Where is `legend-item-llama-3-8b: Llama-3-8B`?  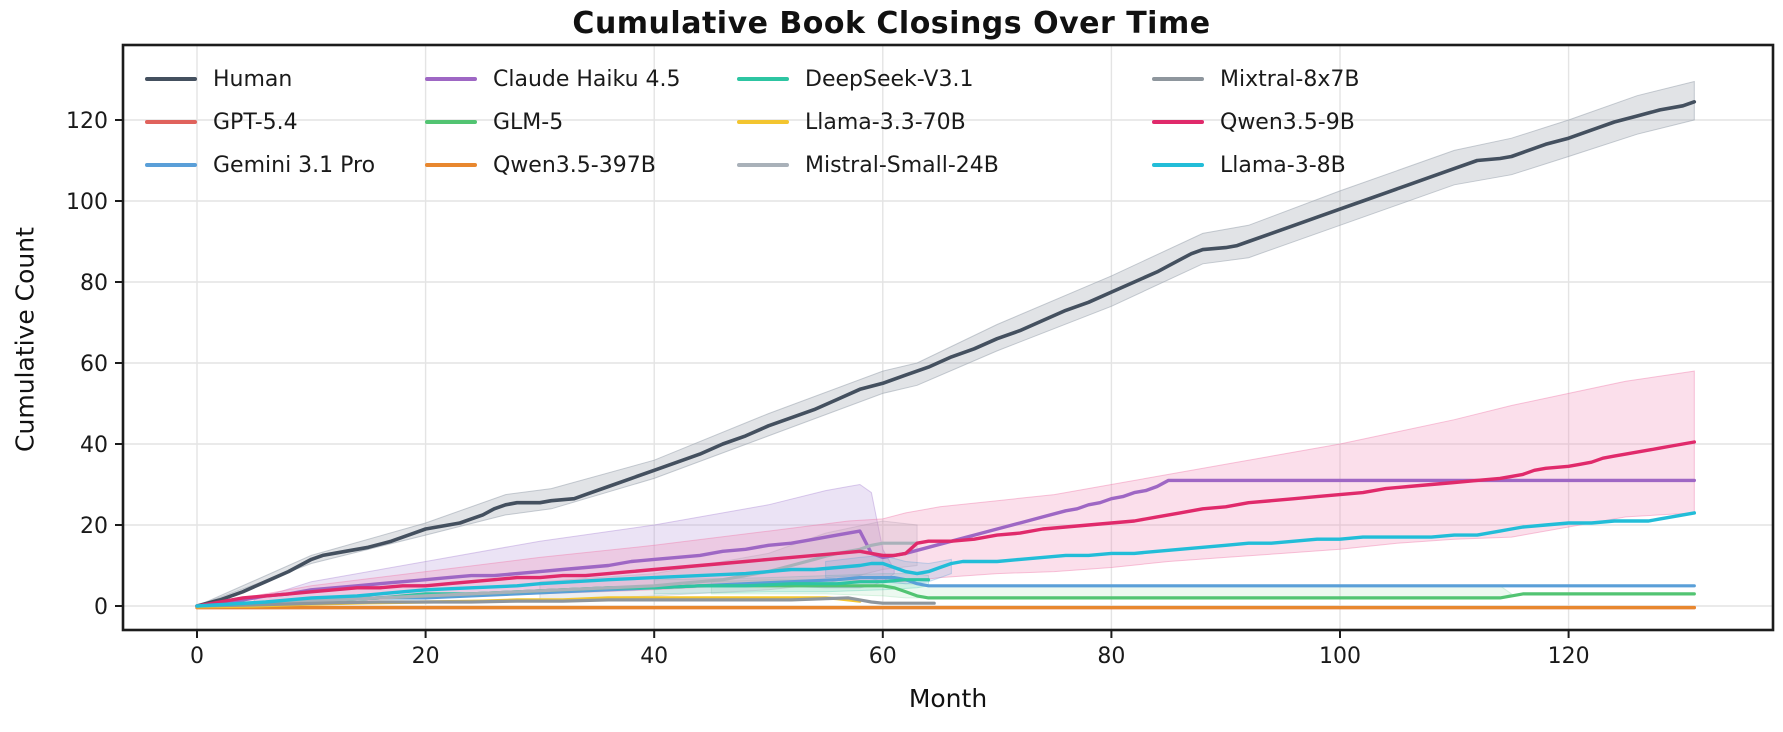 legend-item-llama-3-8b: Llama-3-8B is located at coordinates (1249, 165).